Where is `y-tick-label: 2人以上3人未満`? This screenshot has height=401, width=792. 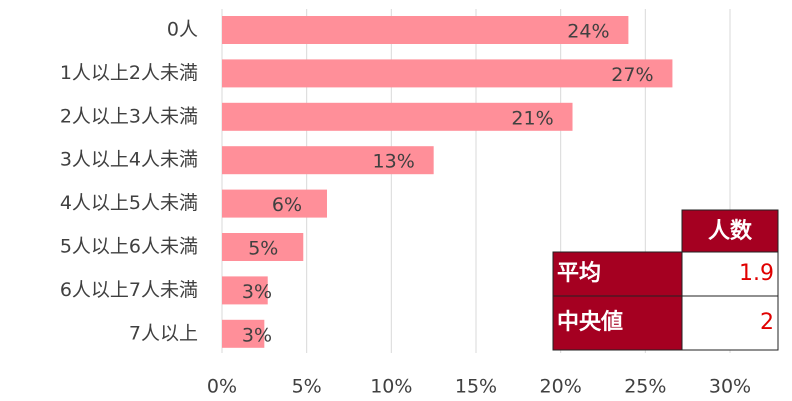
y-tick-label: 2人以上3人未満 is located at coordinates (129, 116).